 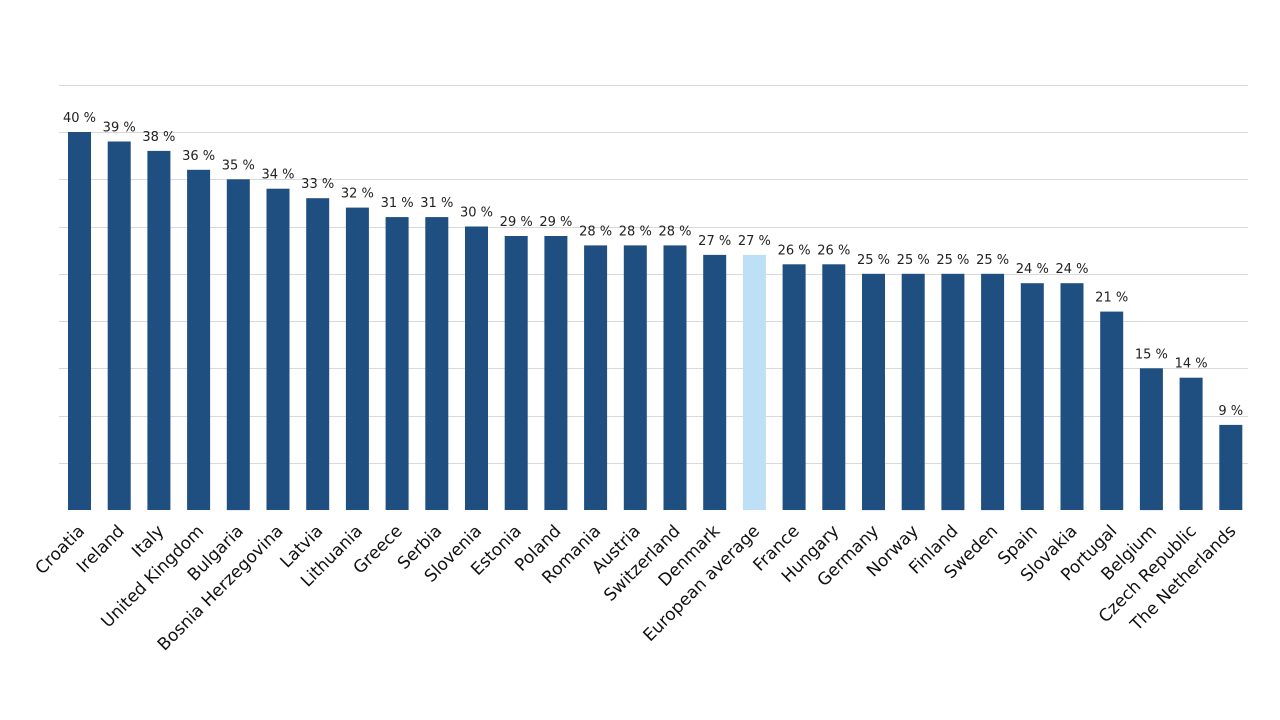 What do you see at coordinates (158, 137) in the screenshot?
I see `data-label: 38 %` at bounding box center [158, 137].